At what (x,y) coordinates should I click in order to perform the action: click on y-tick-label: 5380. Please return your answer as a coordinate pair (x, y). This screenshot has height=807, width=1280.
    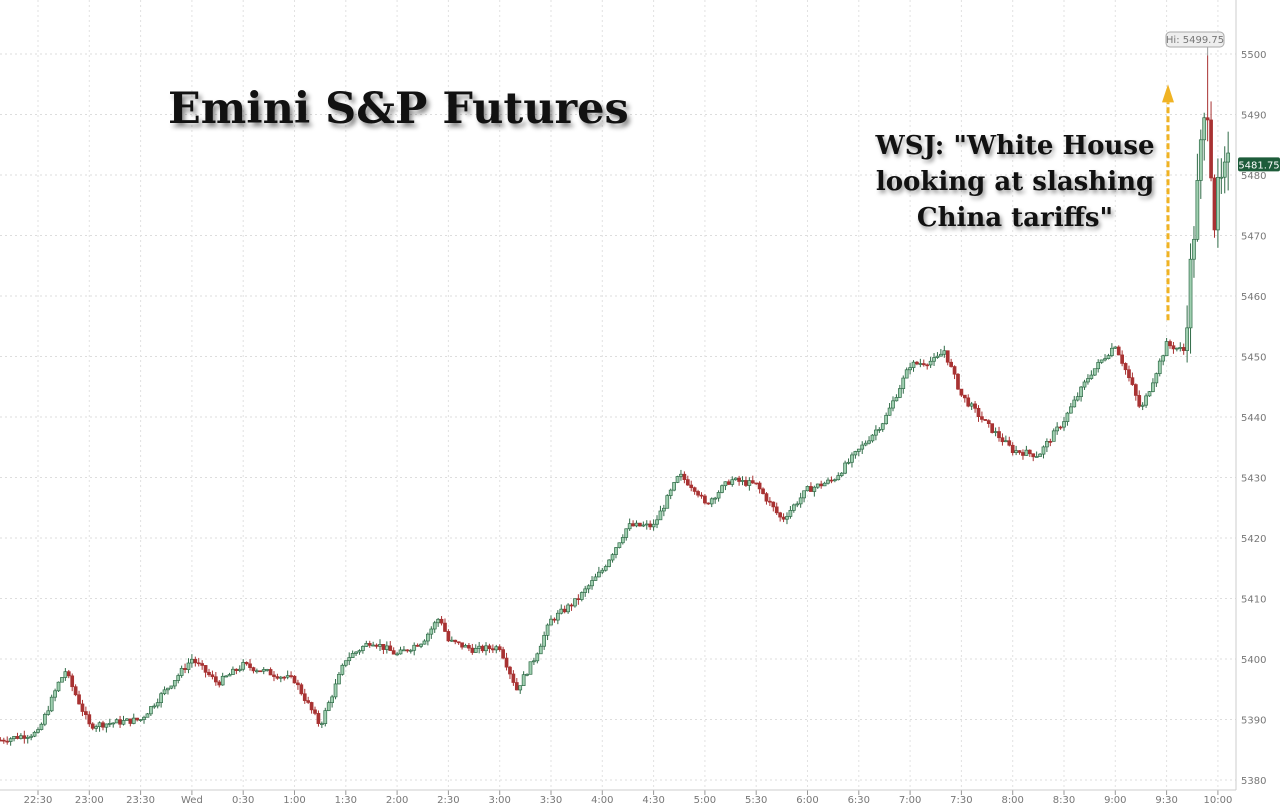
    Looking at the image, I should click on (1253, 781).